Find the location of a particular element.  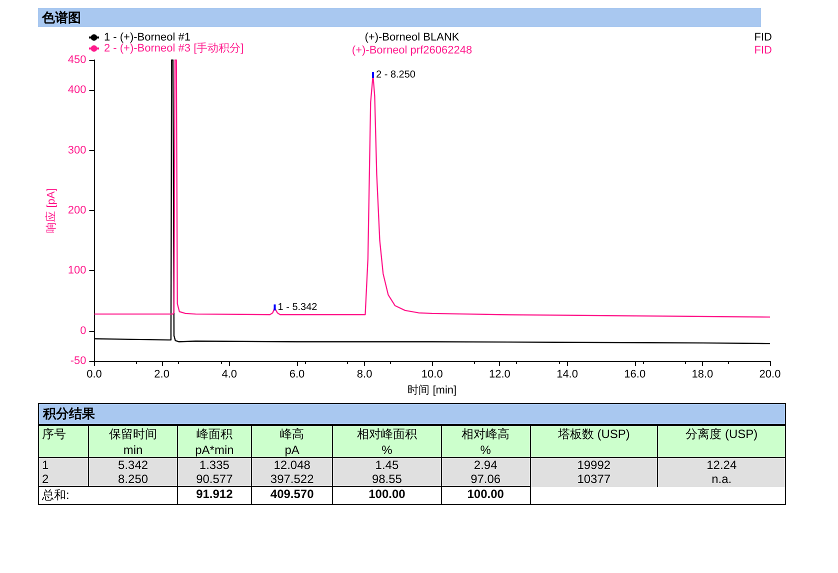

text: 序号 is located at coordinates (63, 442).